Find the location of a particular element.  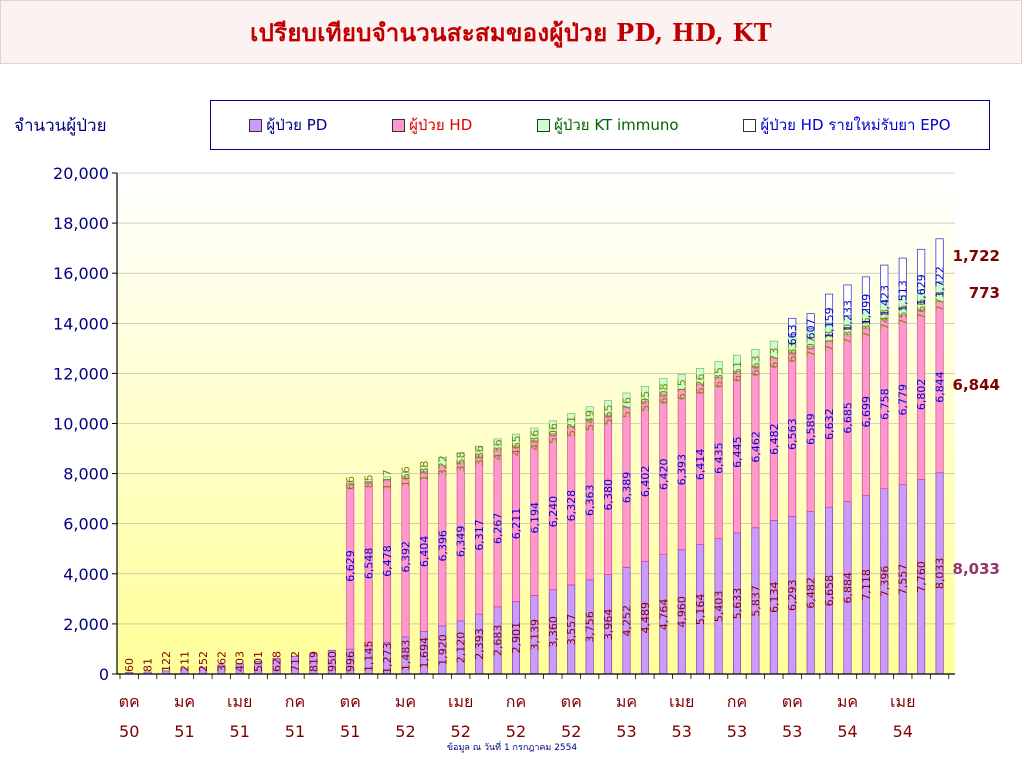

value-label: 6,134 is located at coordinates (774, 597).